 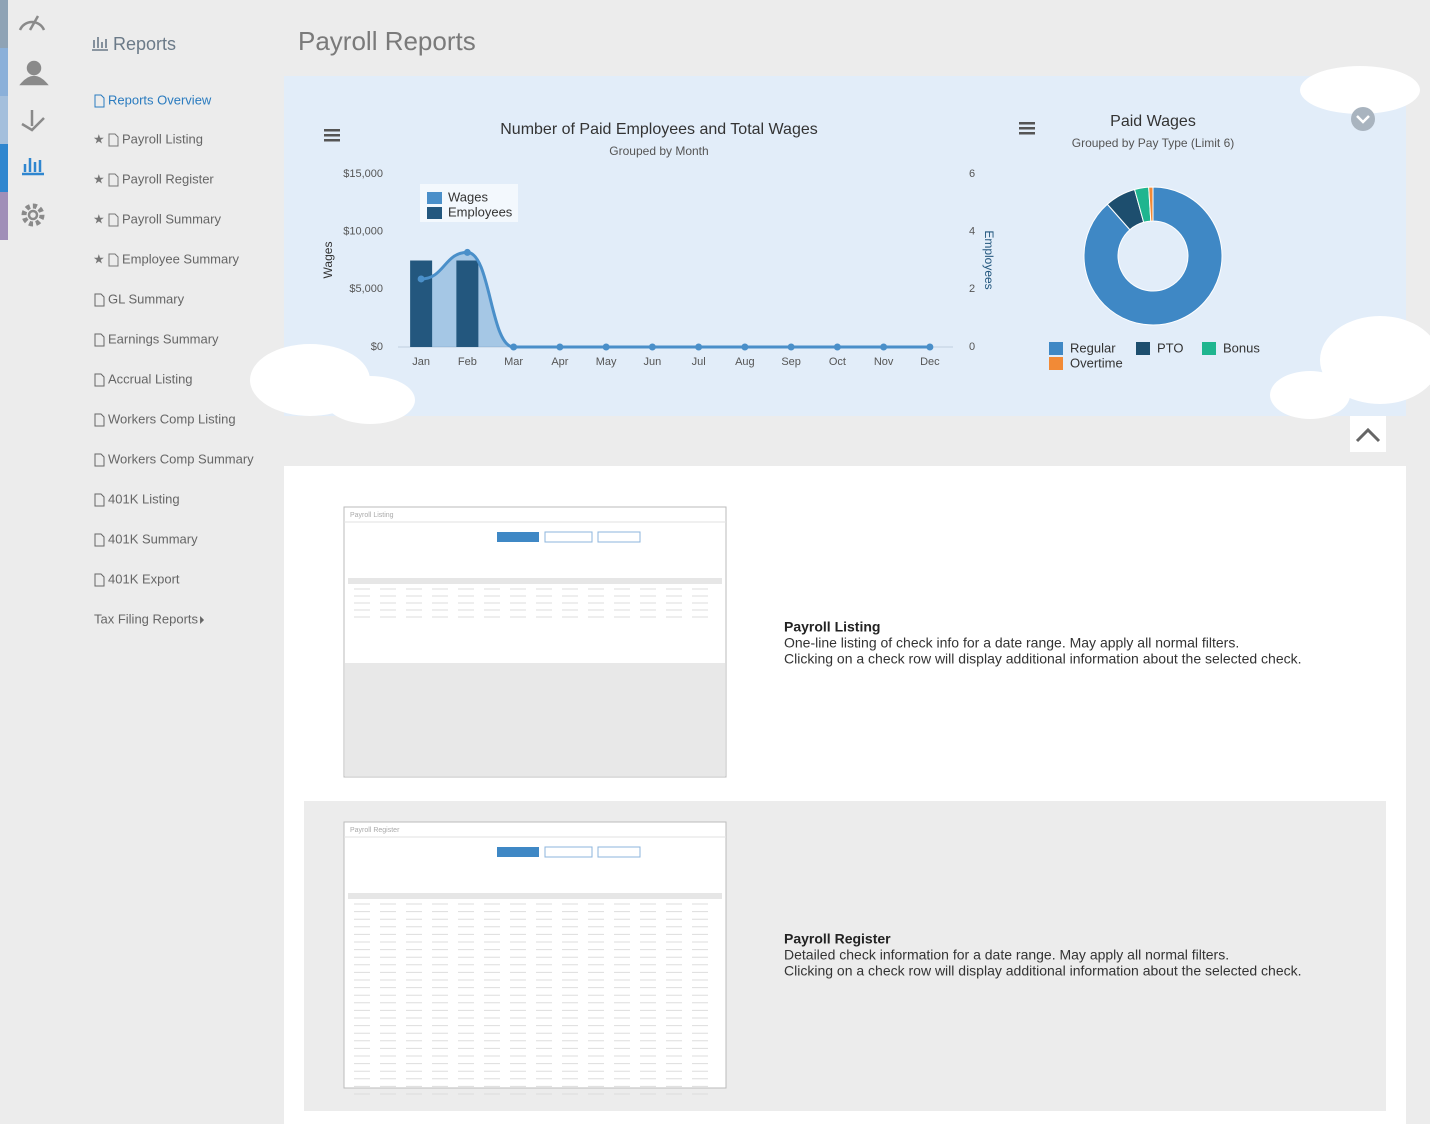 I want to click on thumbnail-title: Payroll Listing, so click(x=372, y=515).